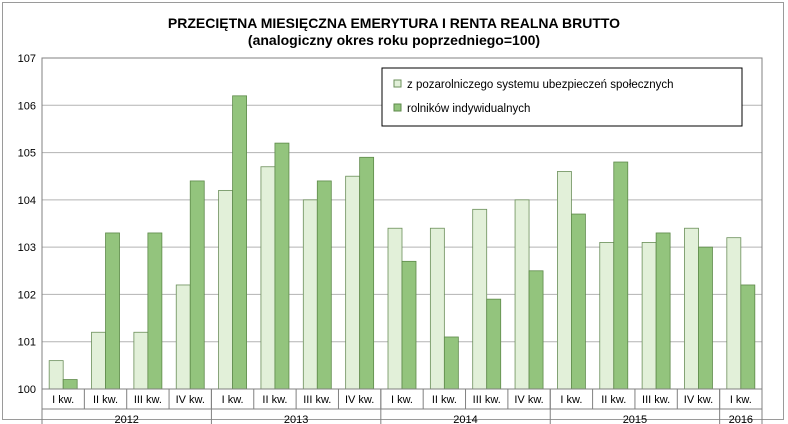  Describe the element at coordinates (27, 201) in the screenshot. I see `y-tick-label: 104` at that location.